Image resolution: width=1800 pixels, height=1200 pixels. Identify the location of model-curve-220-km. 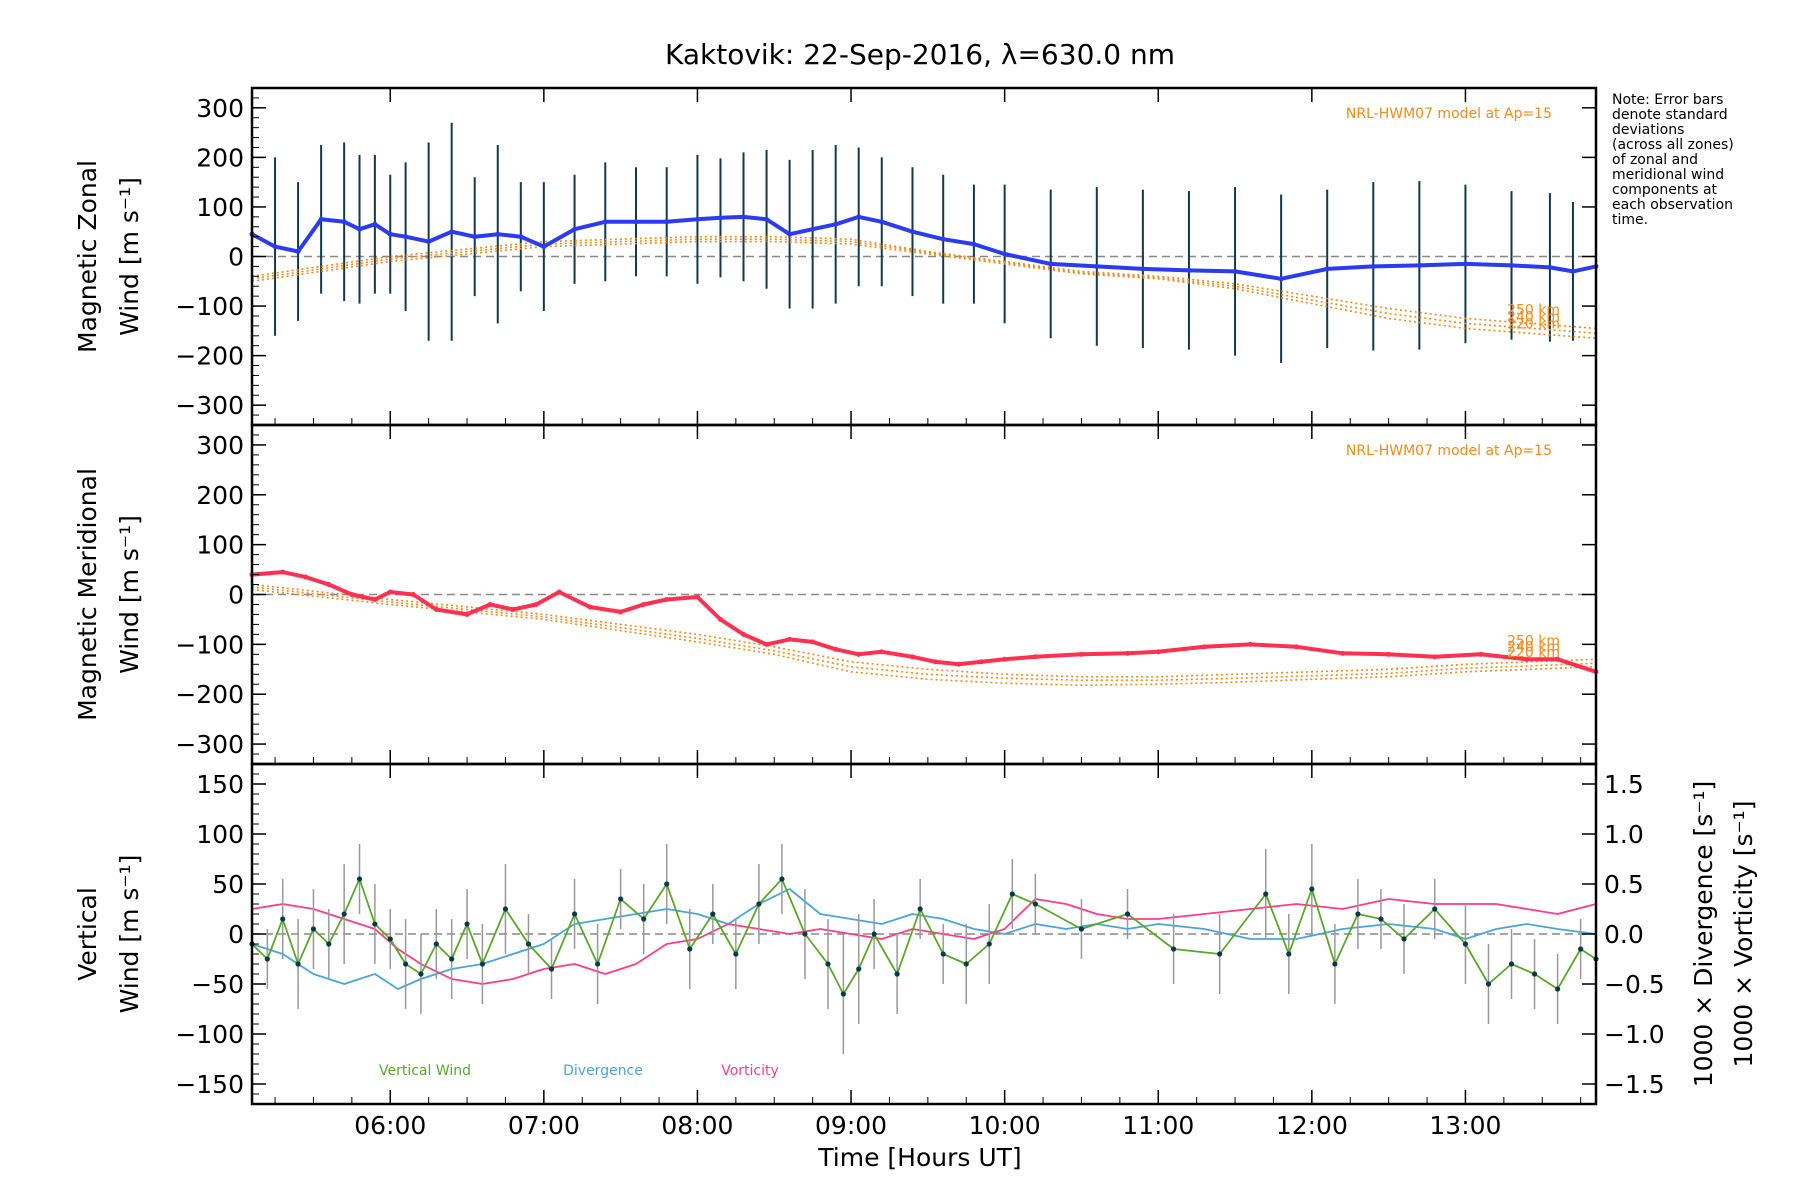
(924, 637).